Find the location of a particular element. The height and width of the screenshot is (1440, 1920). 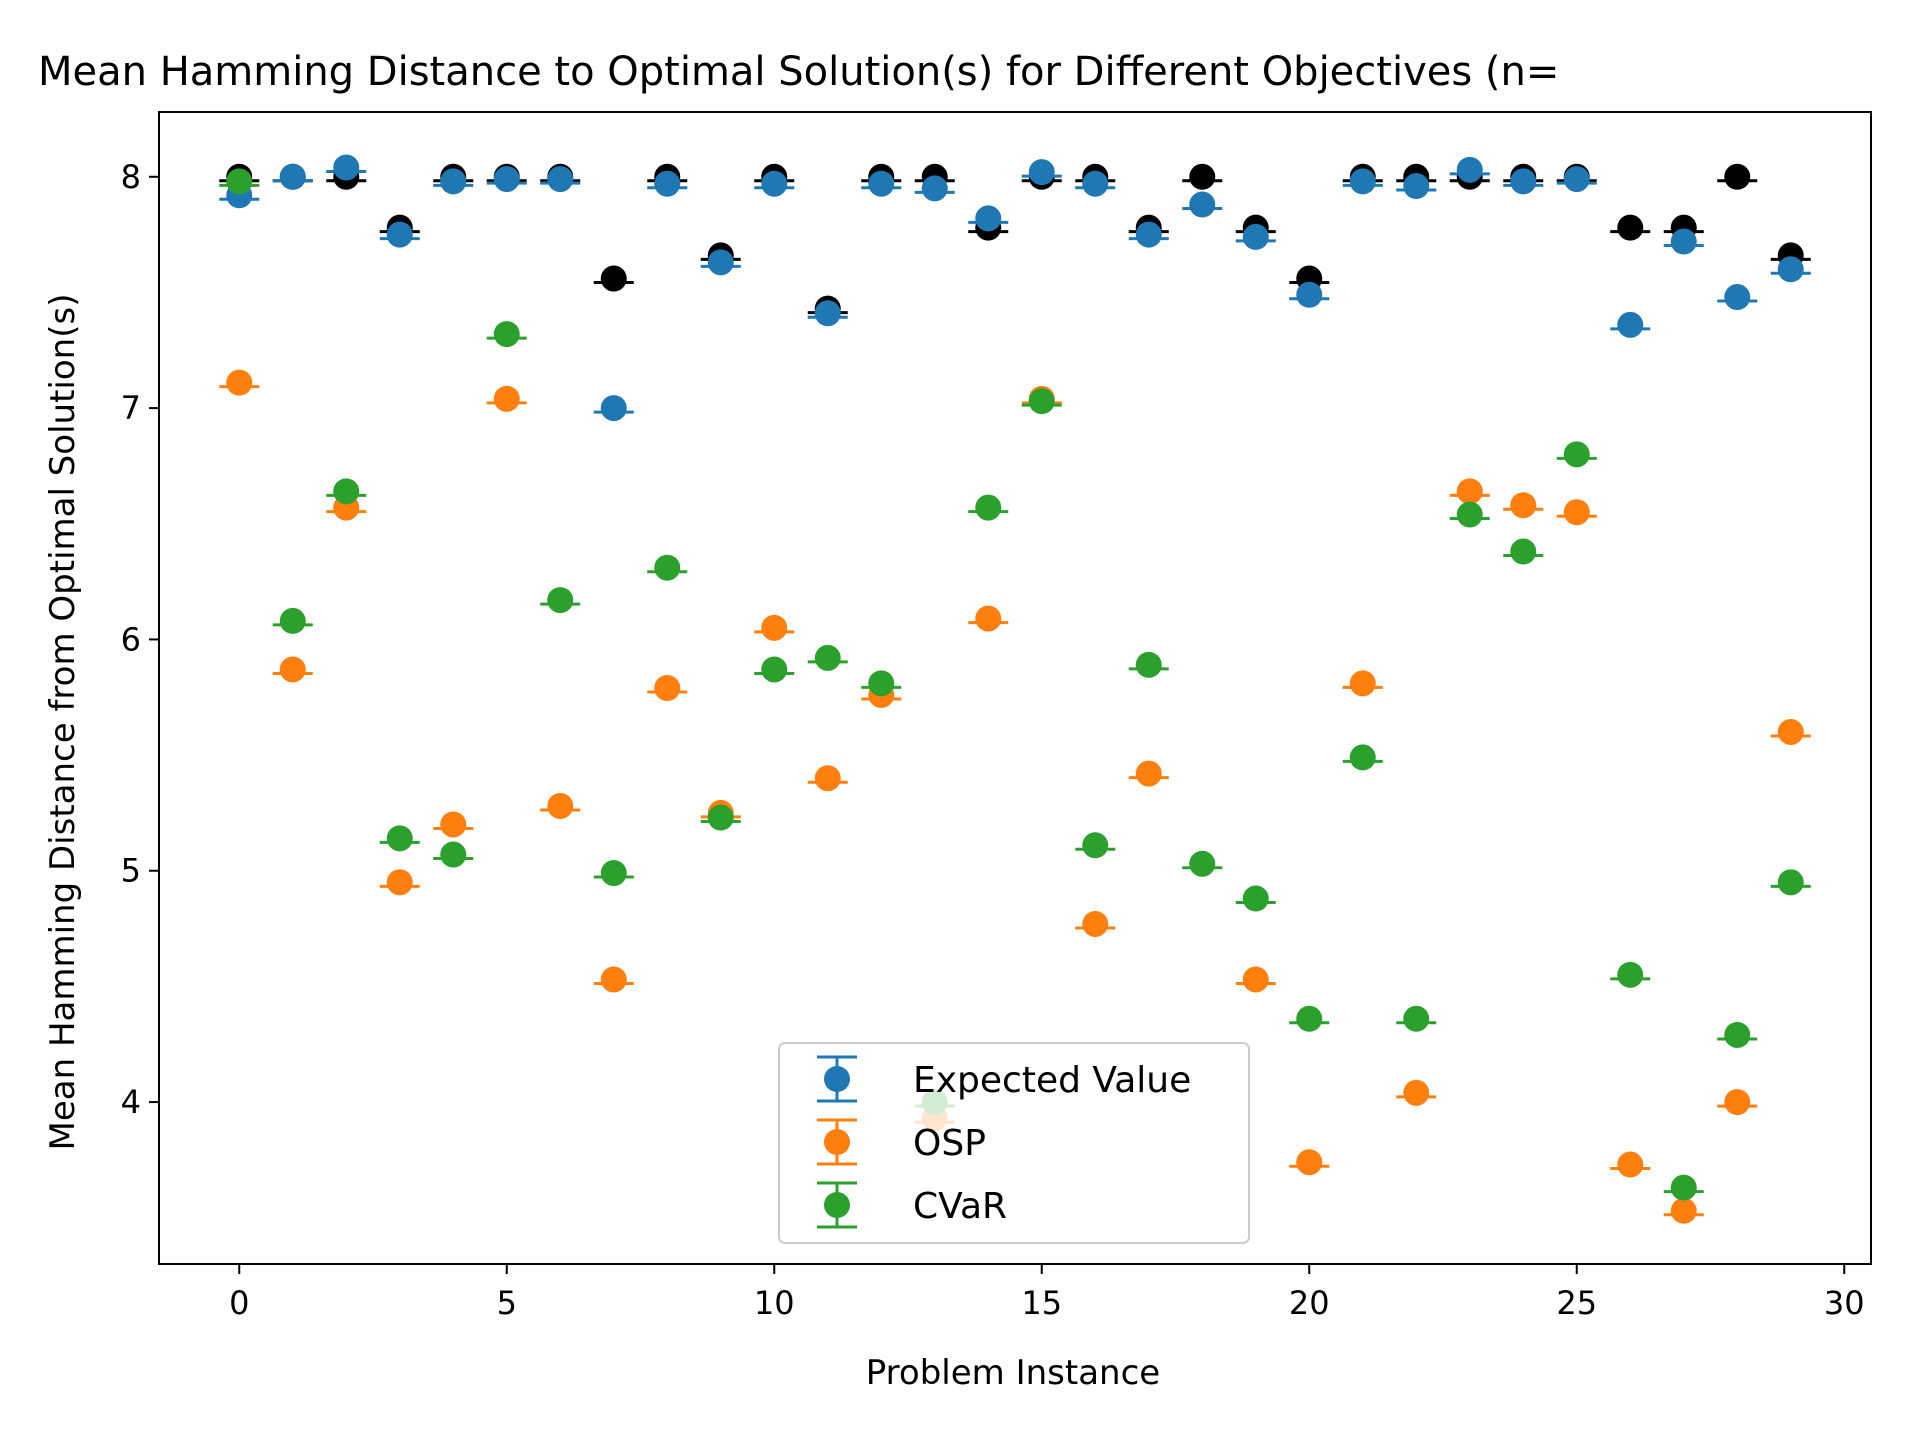

y-tick-label: 4 is located at coordinates (131, 1102).